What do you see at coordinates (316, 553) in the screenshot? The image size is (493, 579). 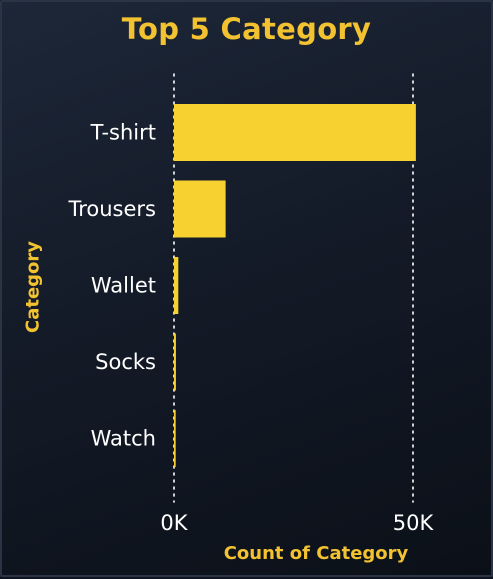 I see `x-axis-title: Count of Category` at bounding box center [316, 553].